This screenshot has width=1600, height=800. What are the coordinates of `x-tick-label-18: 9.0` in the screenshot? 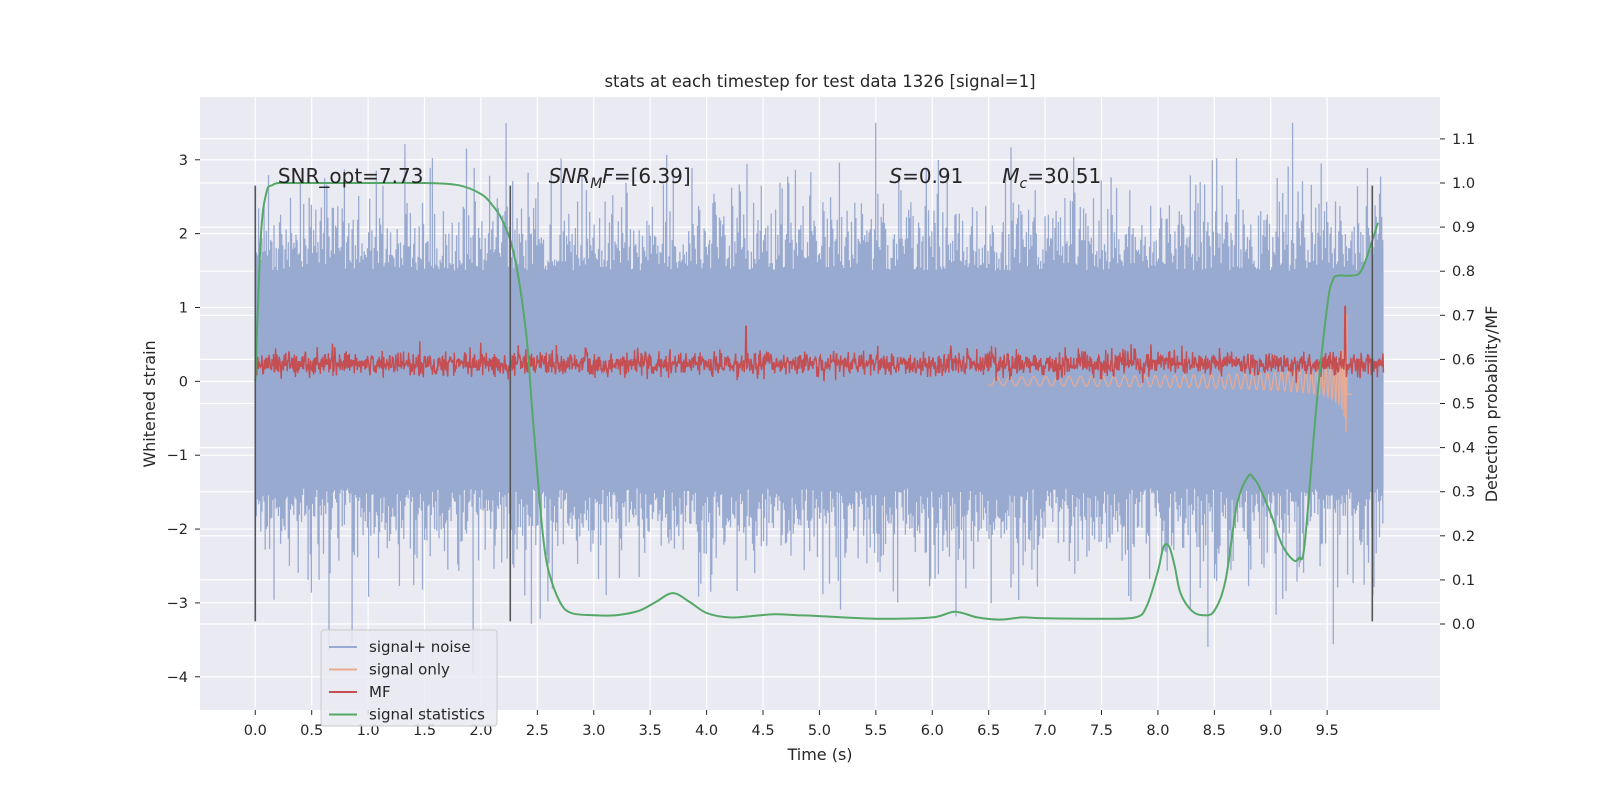 It's located at (1270, 731).